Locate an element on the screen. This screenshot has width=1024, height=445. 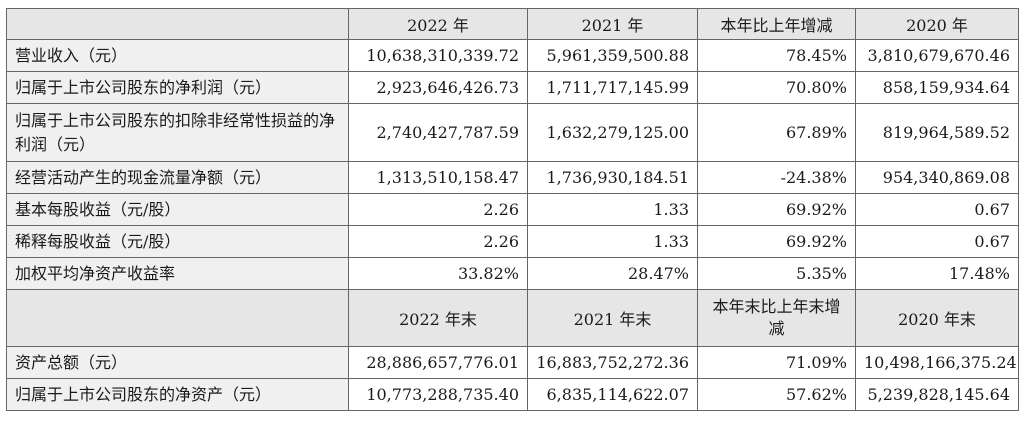
table-cell: 5.35% is located at coordinates (776, 273).